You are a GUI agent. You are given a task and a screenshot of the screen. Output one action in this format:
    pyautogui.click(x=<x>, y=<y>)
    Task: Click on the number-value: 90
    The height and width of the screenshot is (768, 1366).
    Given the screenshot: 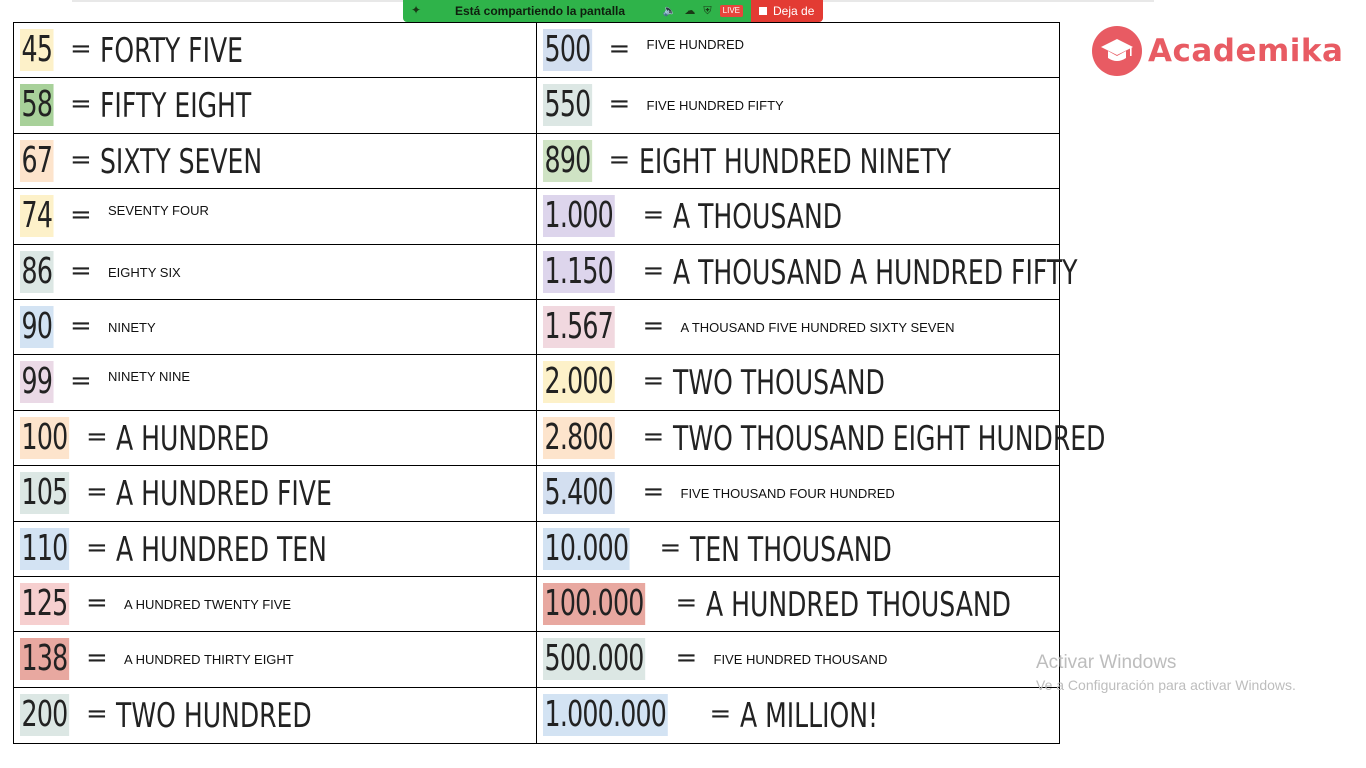 What is the action you would take?
    pyautogui.click(x=37, y=326)
    